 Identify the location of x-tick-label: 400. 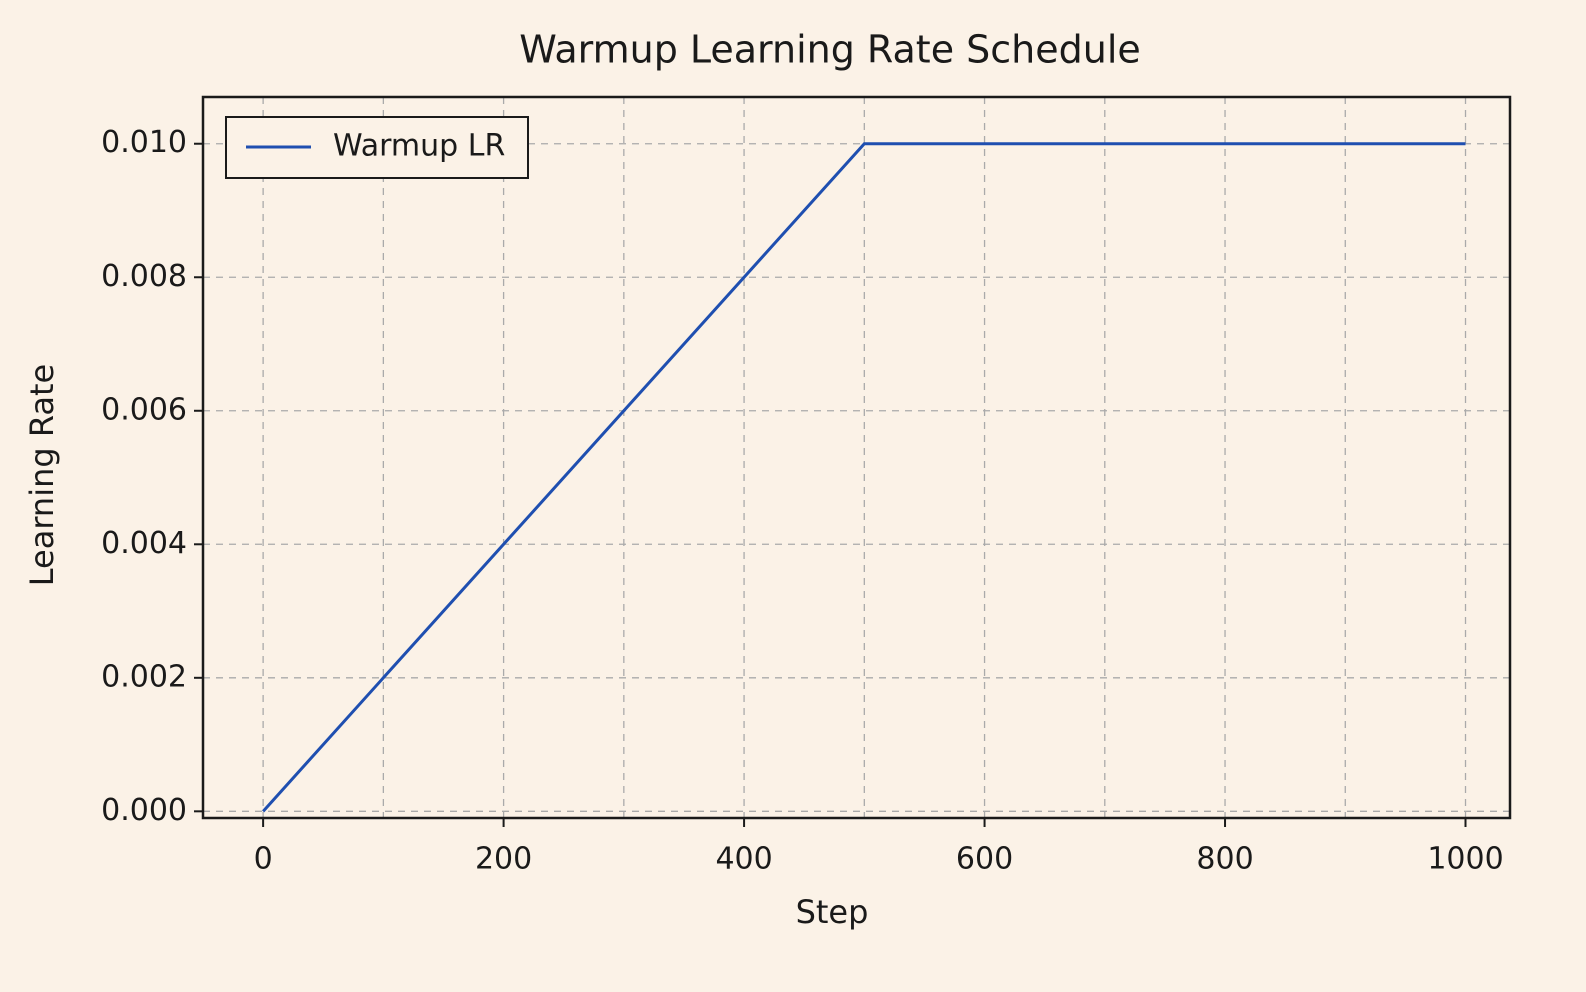
(743, 859).